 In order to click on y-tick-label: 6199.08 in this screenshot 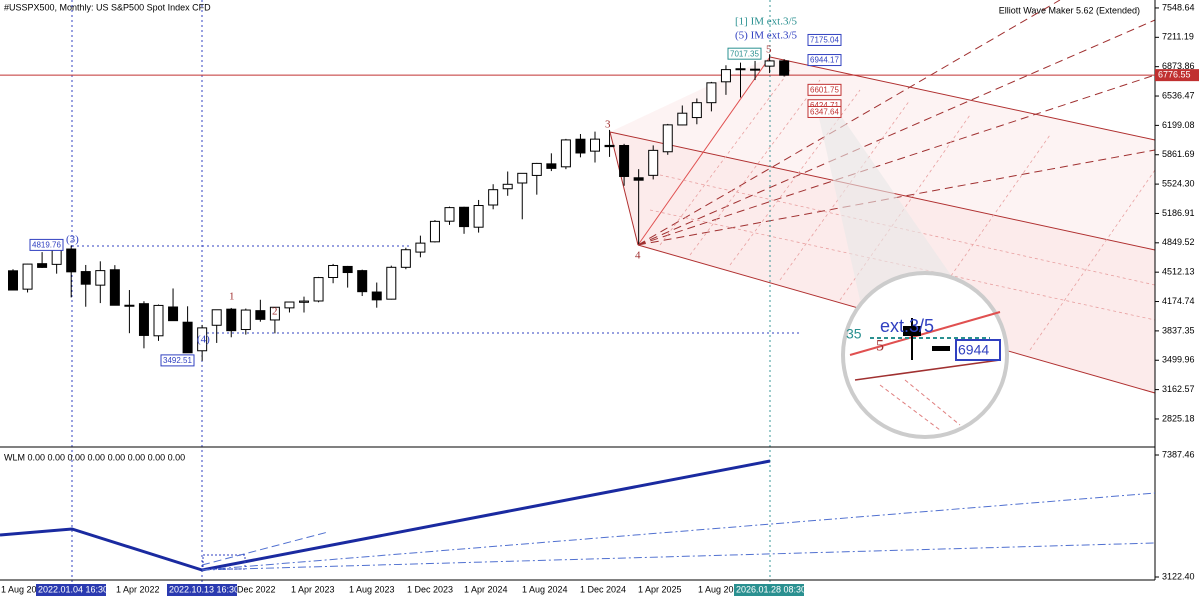, I will do `click(1178, 125)`.